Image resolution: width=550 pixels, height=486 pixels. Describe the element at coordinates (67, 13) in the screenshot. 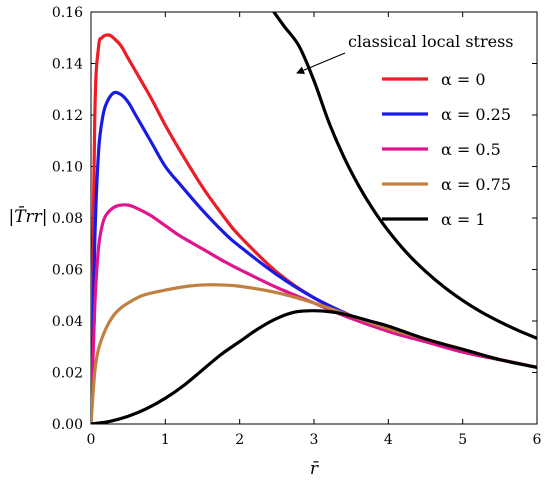

I see `y-tick-label: 0.16` at that location.